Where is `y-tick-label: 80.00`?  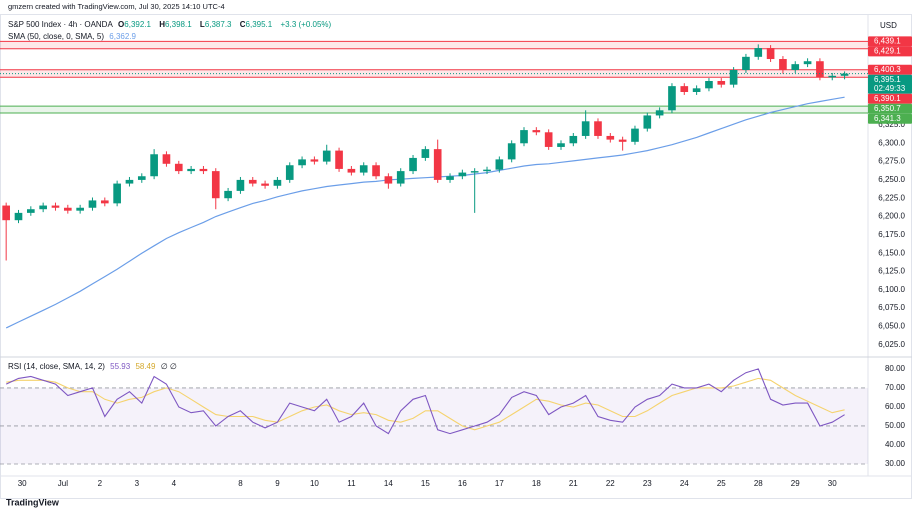 y-tick-label: 80.00 is located at coordinates (895, 368).